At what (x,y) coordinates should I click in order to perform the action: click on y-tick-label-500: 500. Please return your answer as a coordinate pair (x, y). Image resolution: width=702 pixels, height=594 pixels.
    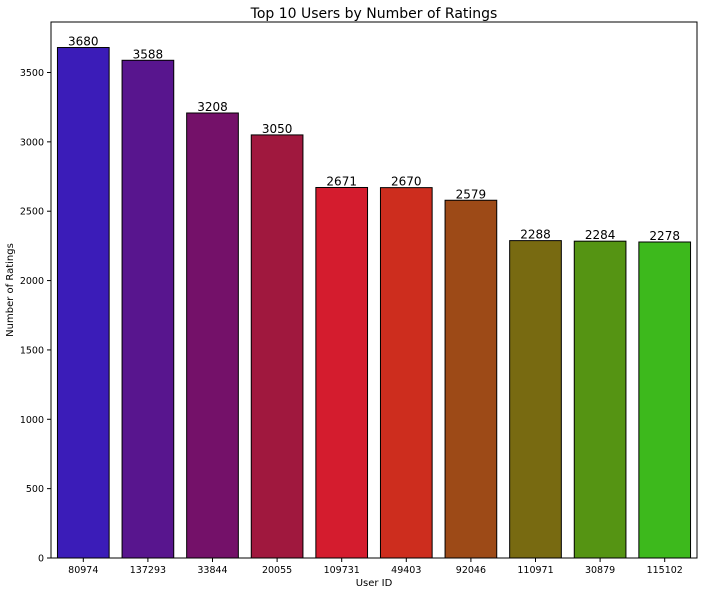
    Looking at the image, I should click on (35, 489).